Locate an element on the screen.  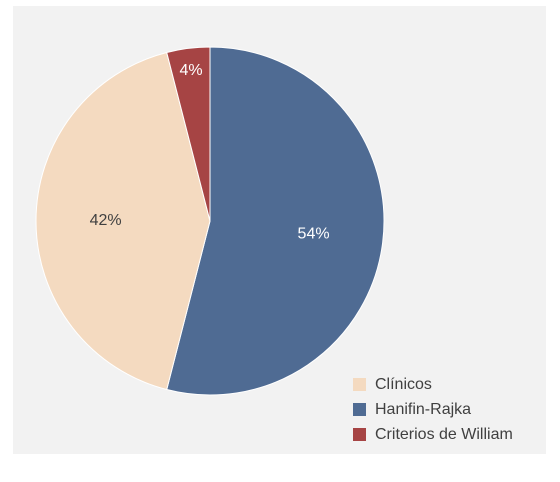
data-label-hanifin-rajka: 54% is located at coordinates (314, 233).